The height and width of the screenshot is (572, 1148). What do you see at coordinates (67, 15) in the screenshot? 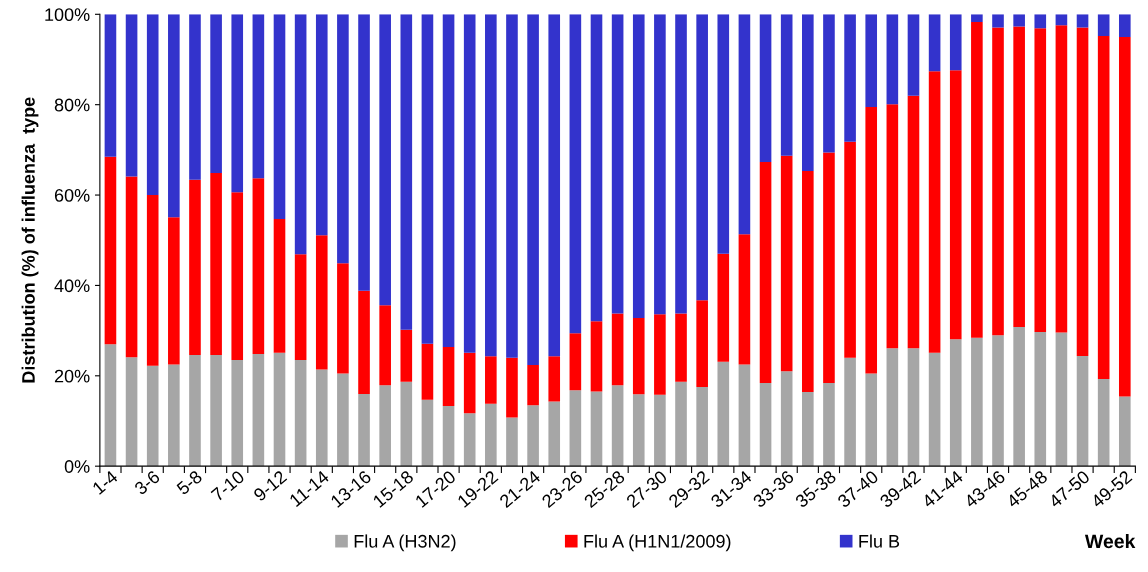
I see `y-tick-label: 100%` at bounding box center [67, 15].